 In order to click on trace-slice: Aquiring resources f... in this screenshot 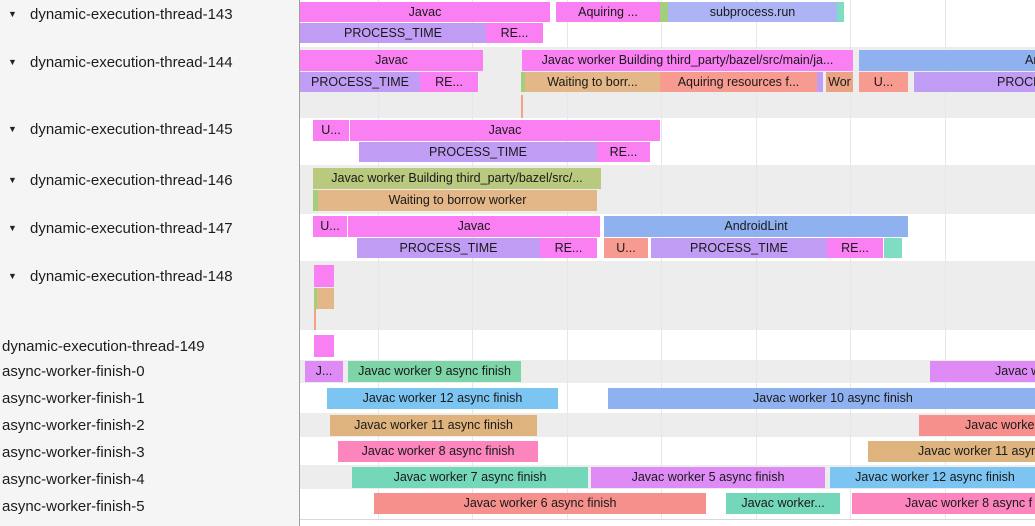, I will do `click(738, 82)`.